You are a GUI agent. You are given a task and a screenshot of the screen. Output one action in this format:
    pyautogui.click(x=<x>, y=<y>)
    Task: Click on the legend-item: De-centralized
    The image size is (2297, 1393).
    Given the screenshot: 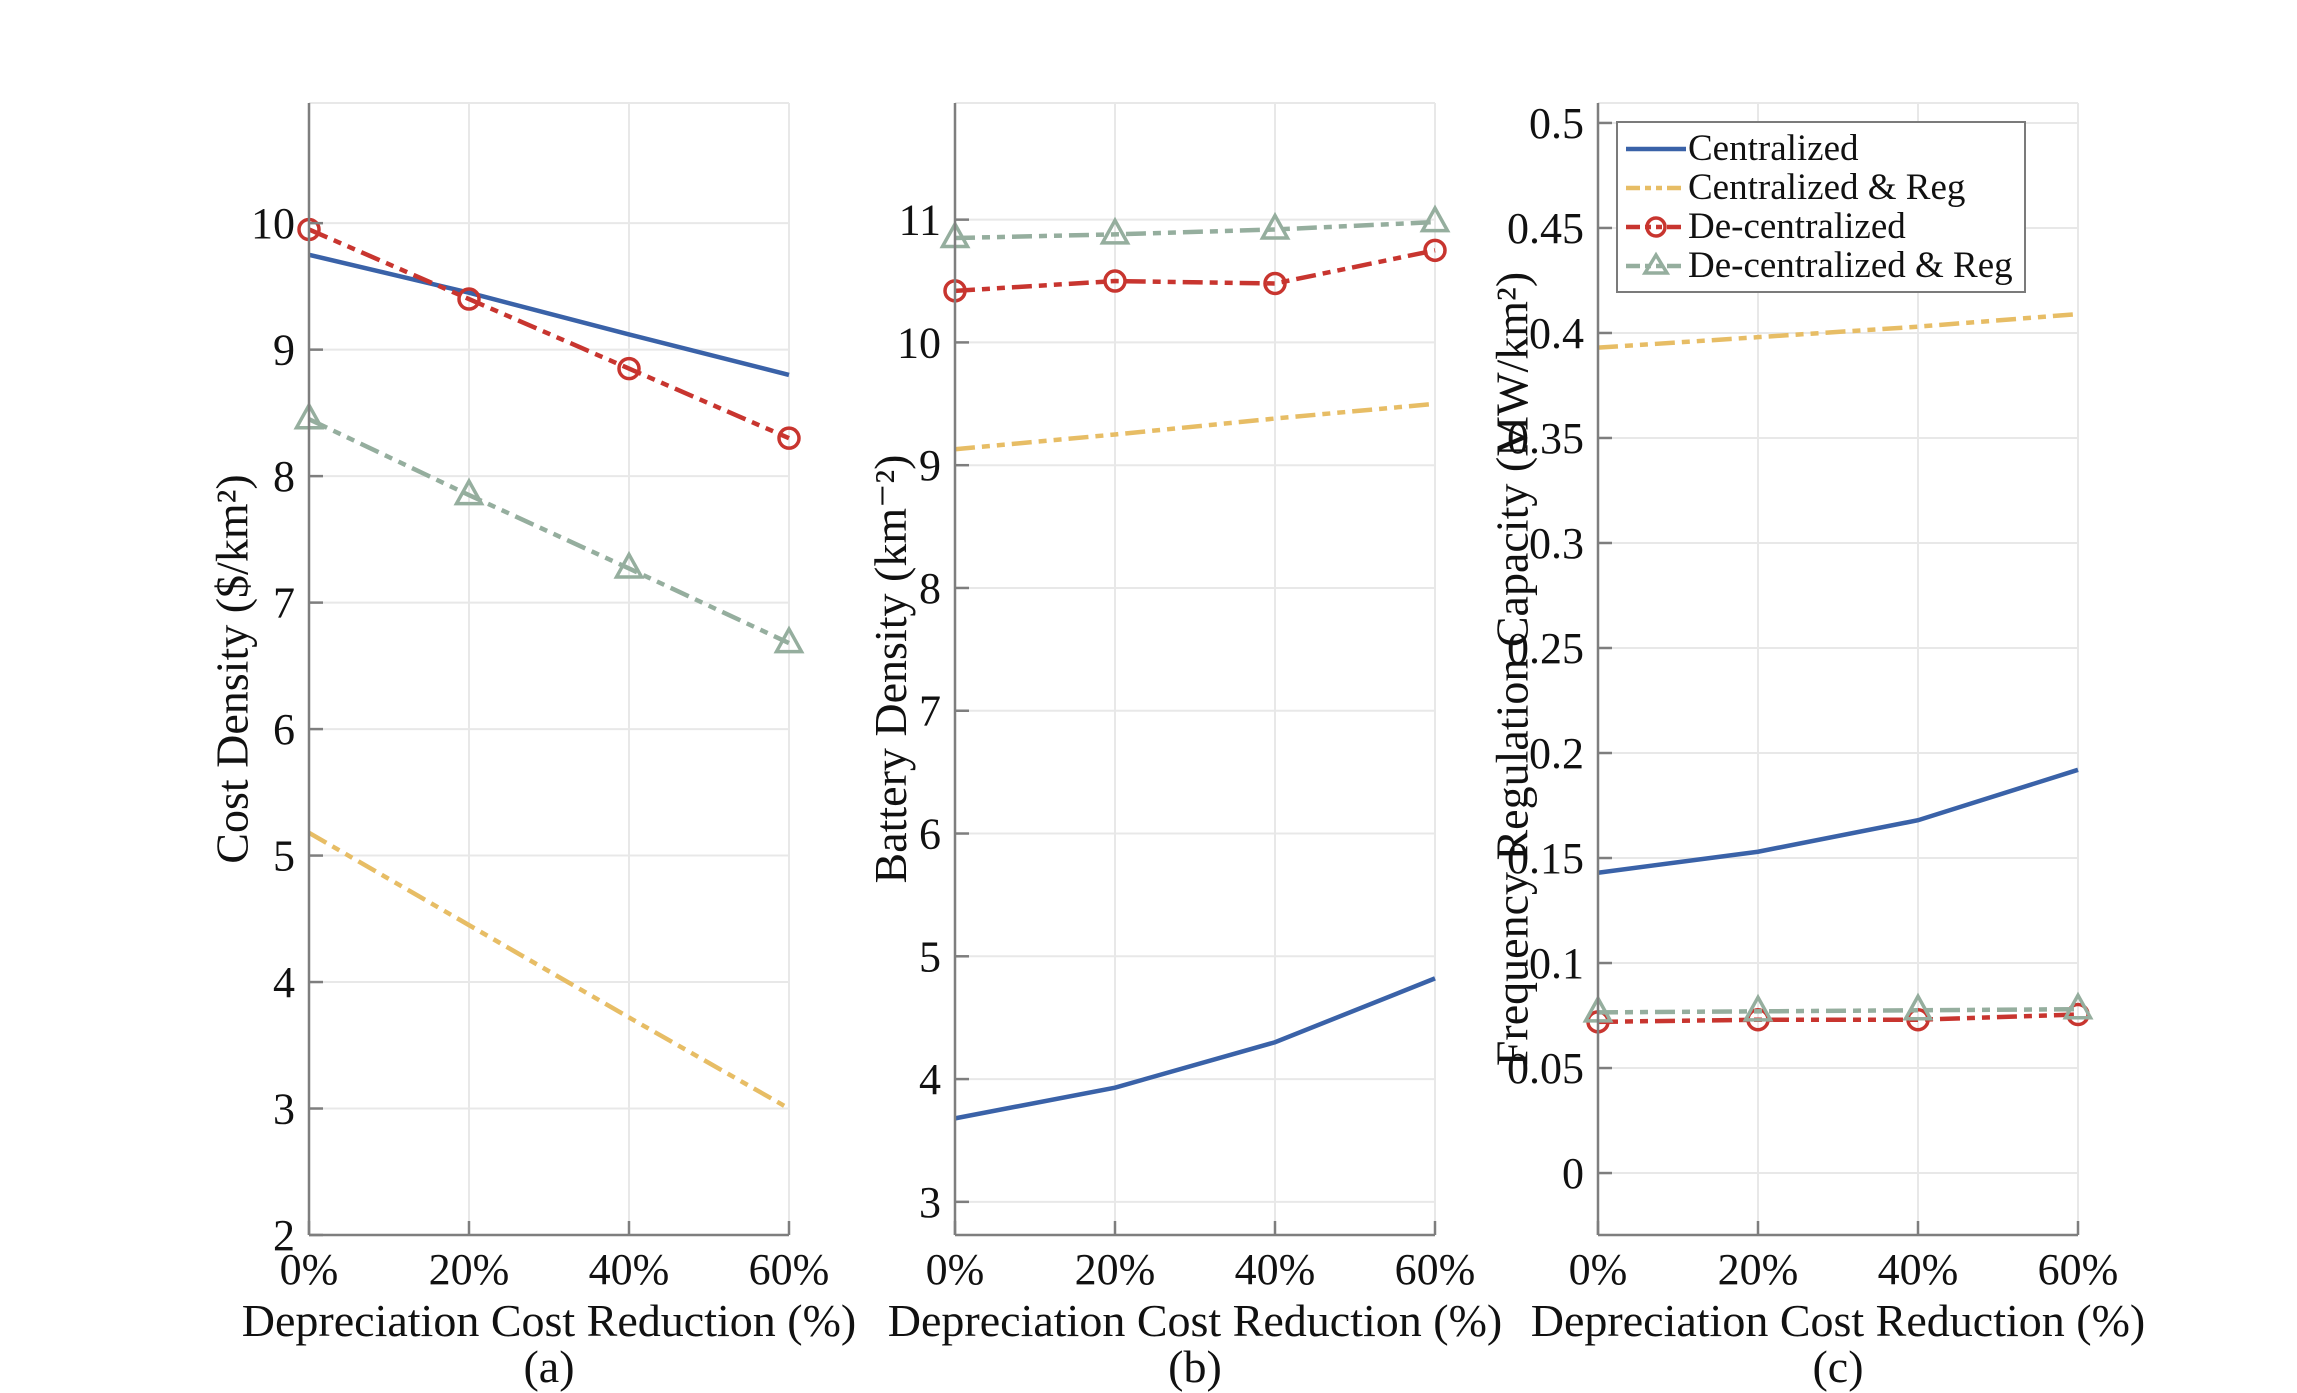 What is the action you would take?
    pyautogui.click(x=1821, y=226)
    